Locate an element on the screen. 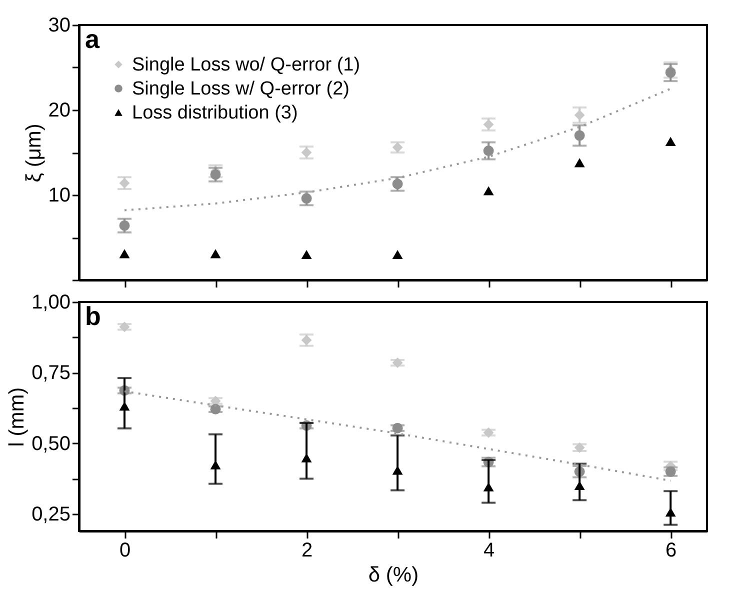  x-axis-title: δ (%) is located at coordinates (393, 575).